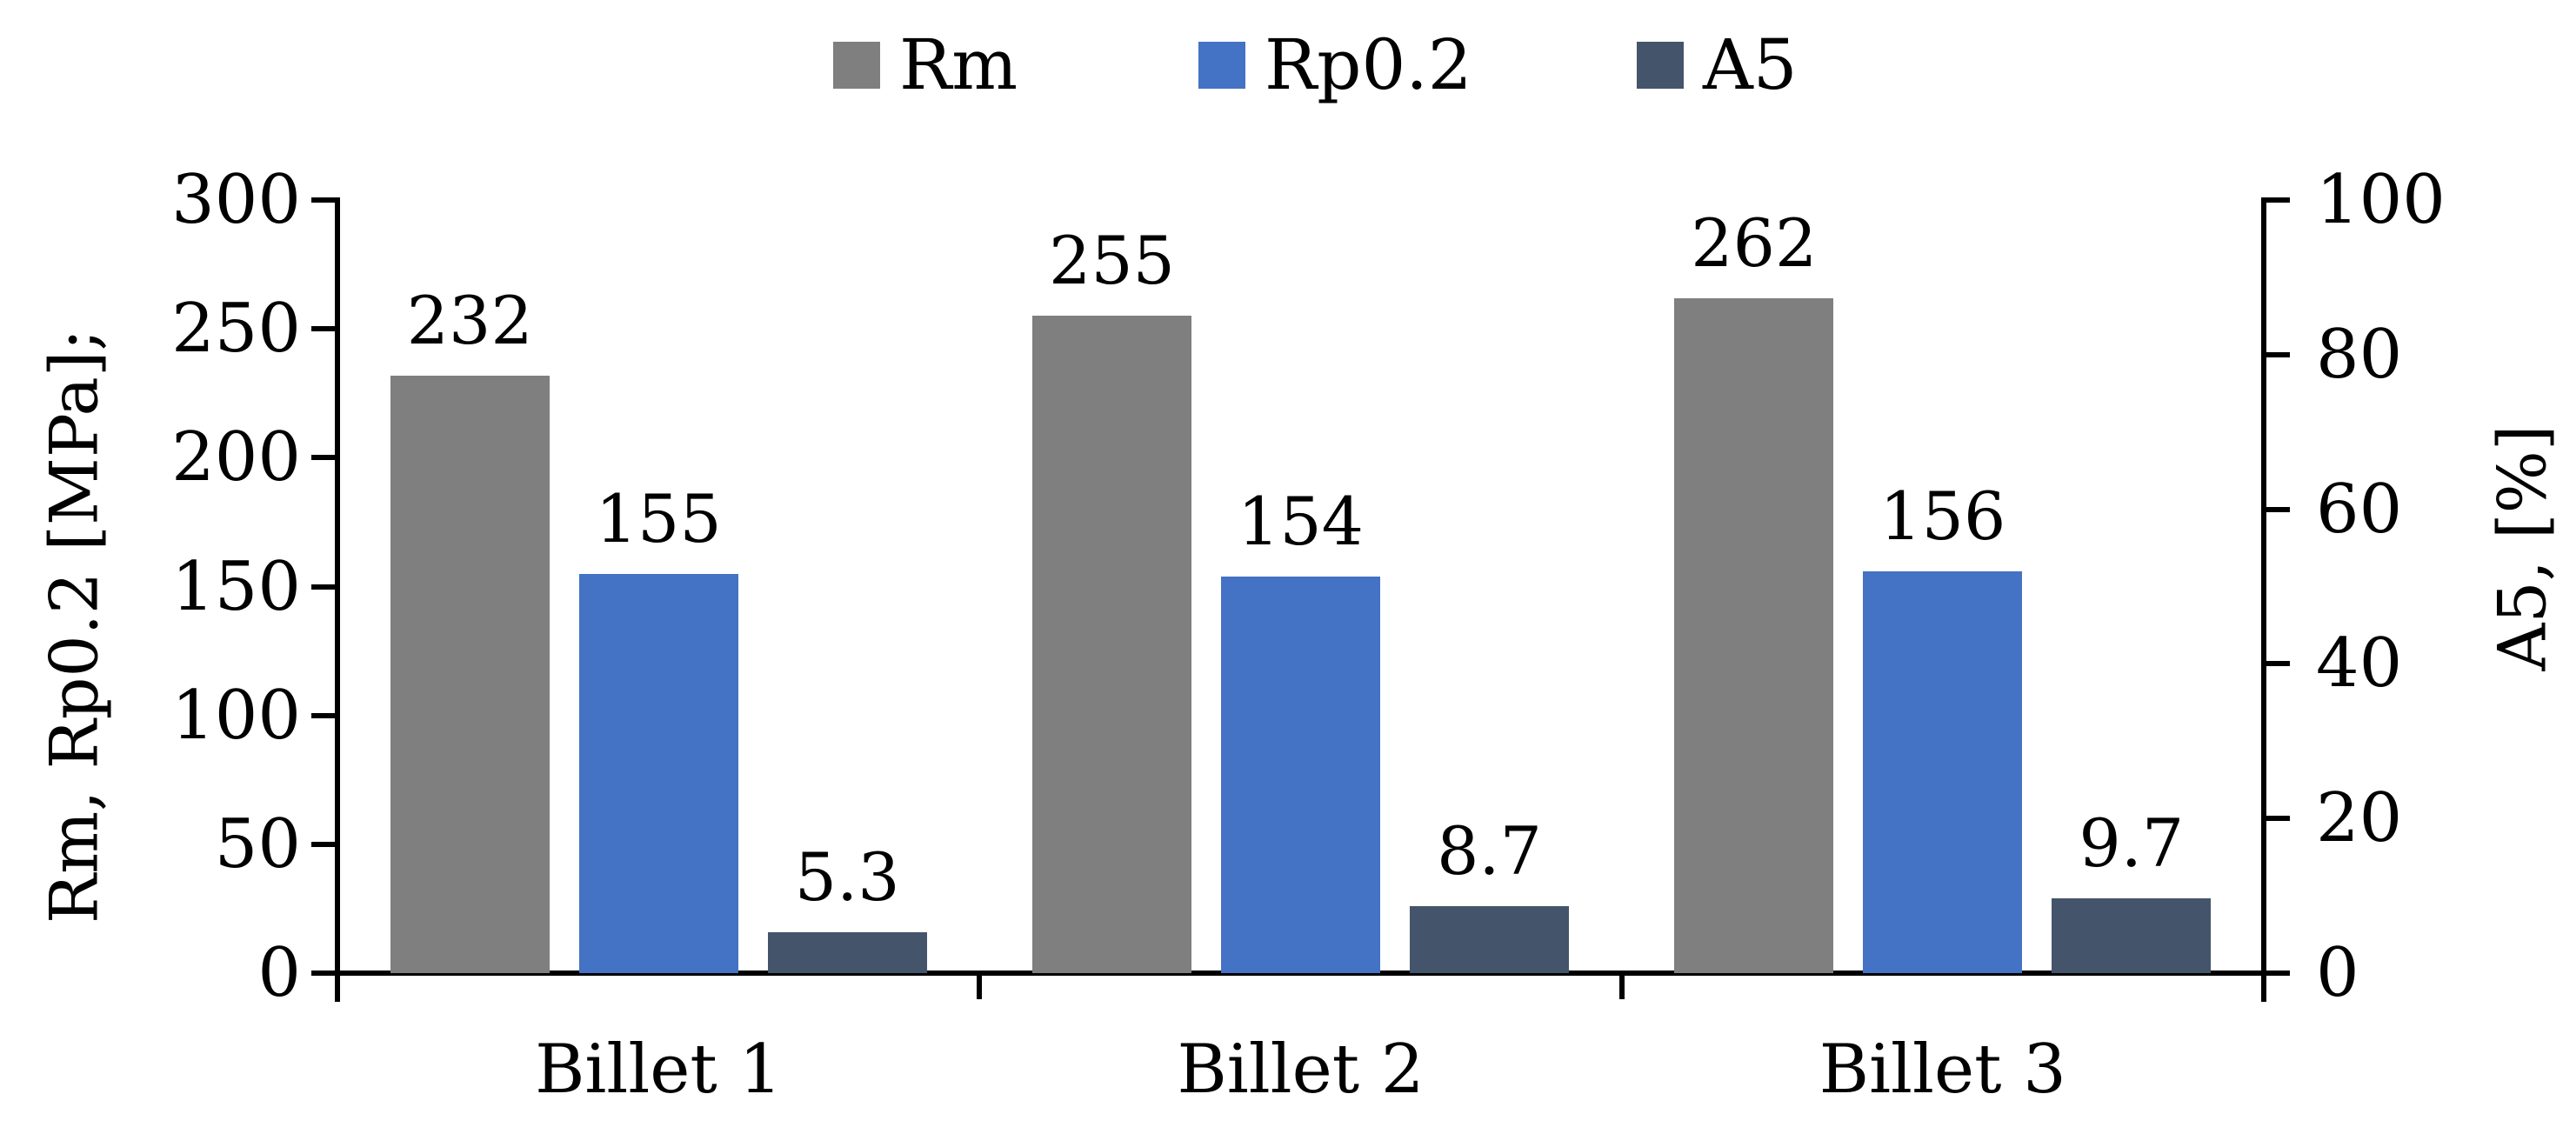 This screenshot has height=1134, width=2576. What do you see at coordinates (1301, 1070) in the screenshot?
I see `x-category-label: Billet 2` at bounding box center [1301, 1070].